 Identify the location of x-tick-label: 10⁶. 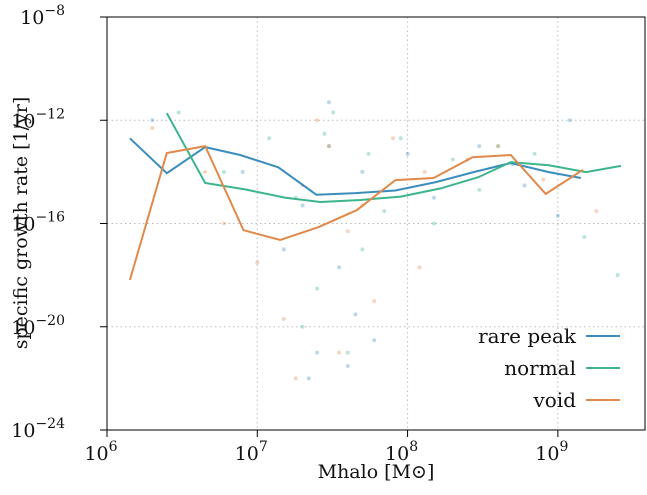
(100, 452).